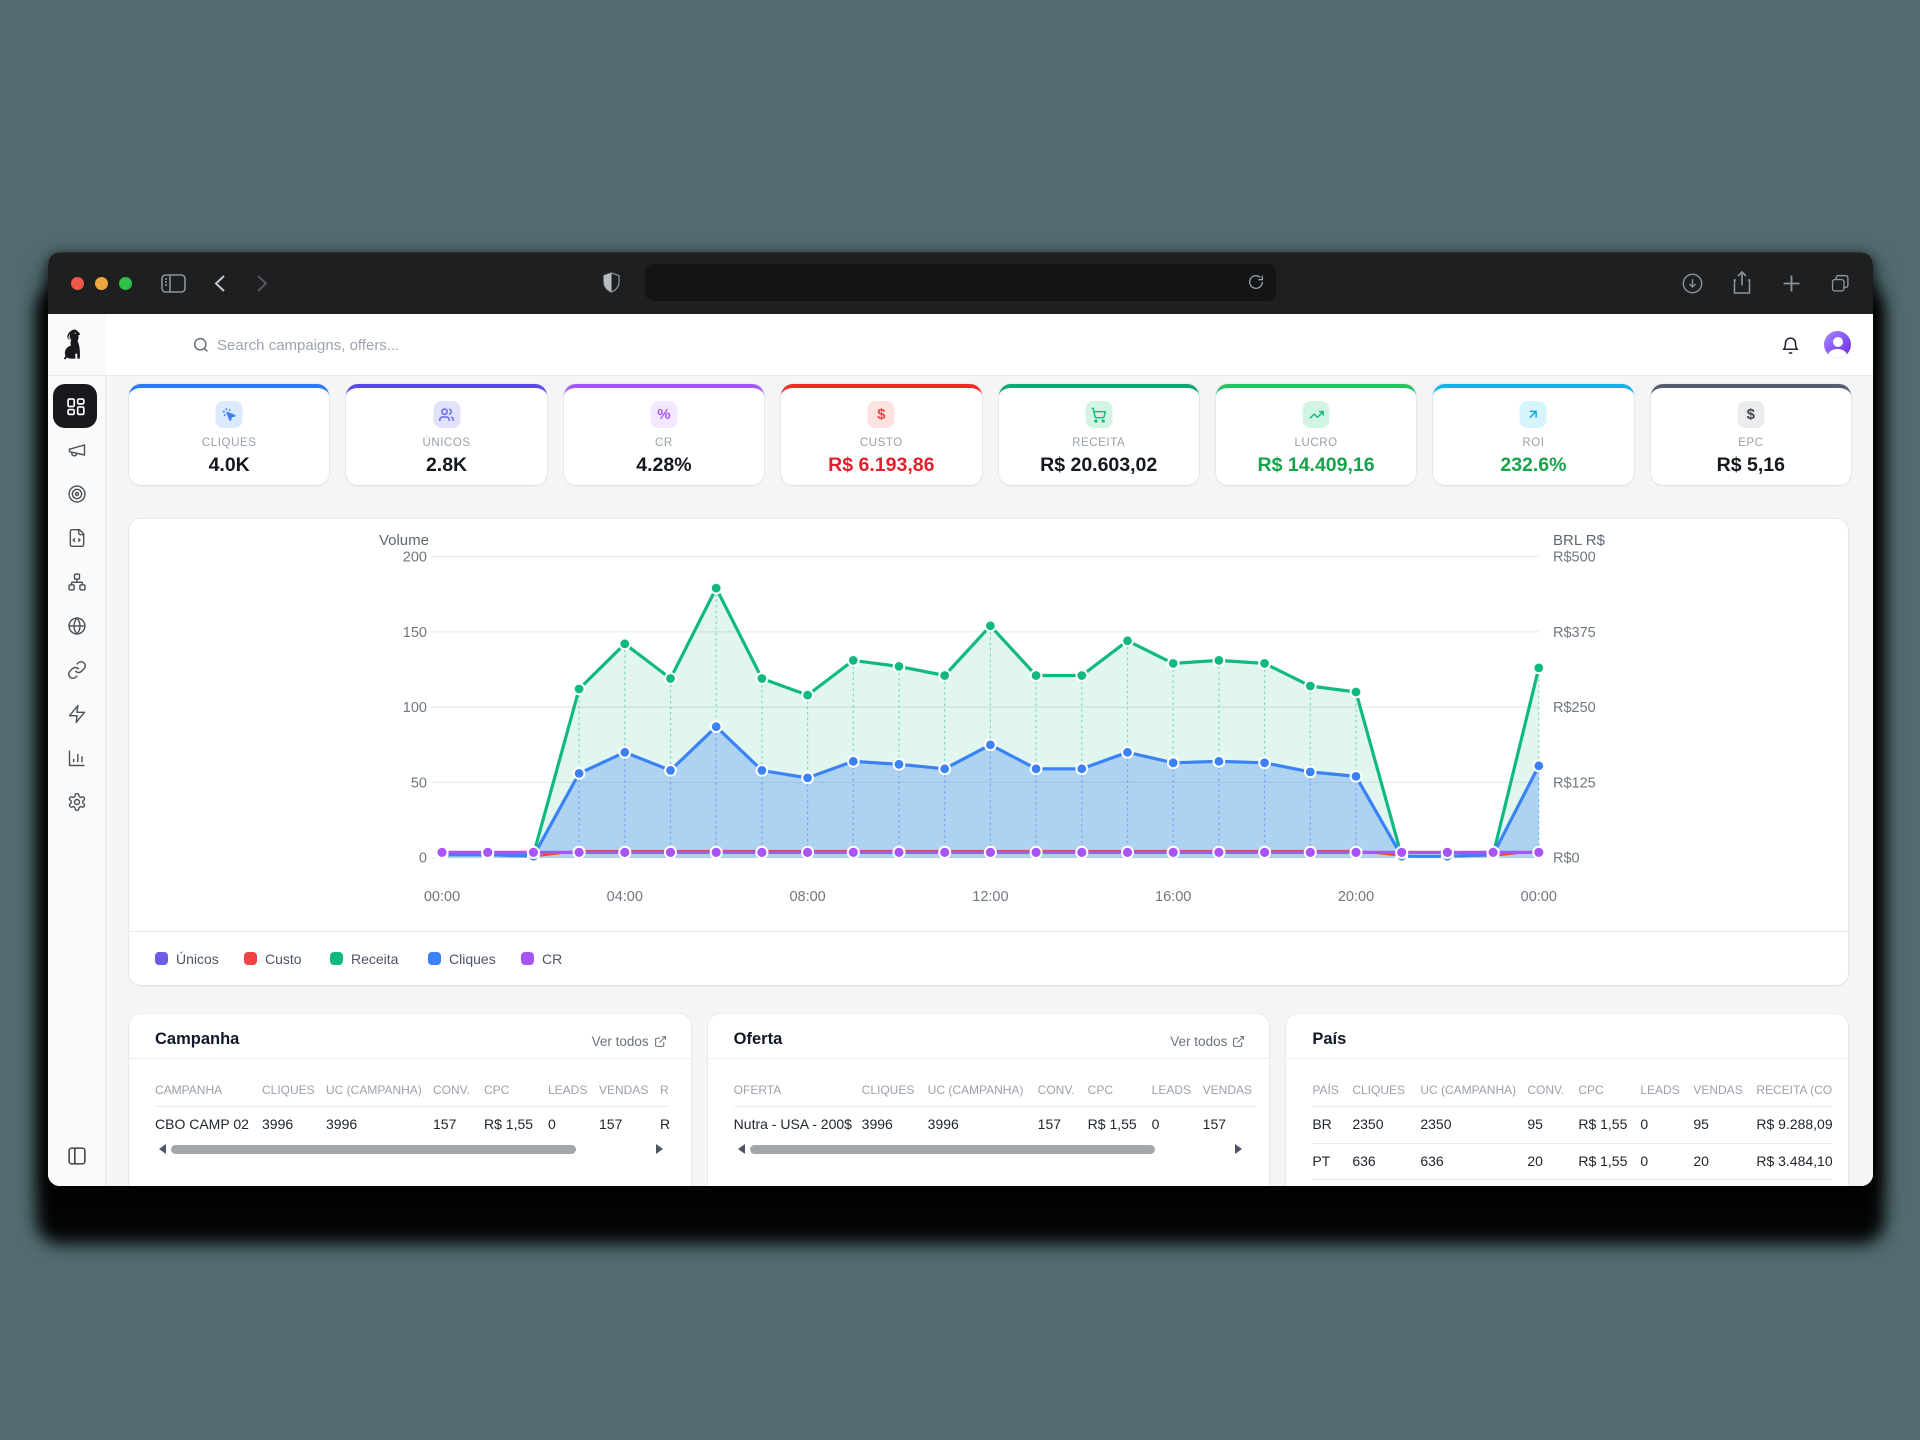 The image size is (1920, 1440). I want to click on svg-text: 16:00, so click(1173, 897).